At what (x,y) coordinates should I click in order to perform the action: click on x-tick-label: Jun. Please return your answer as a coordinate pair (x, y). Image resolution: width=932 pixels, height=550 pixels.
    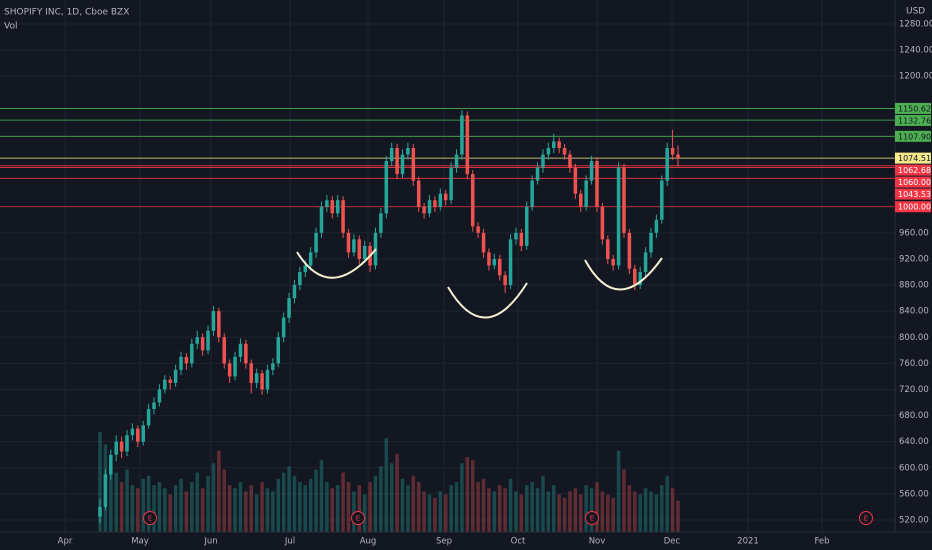
    Looking at the image, I should click on (210, 542).